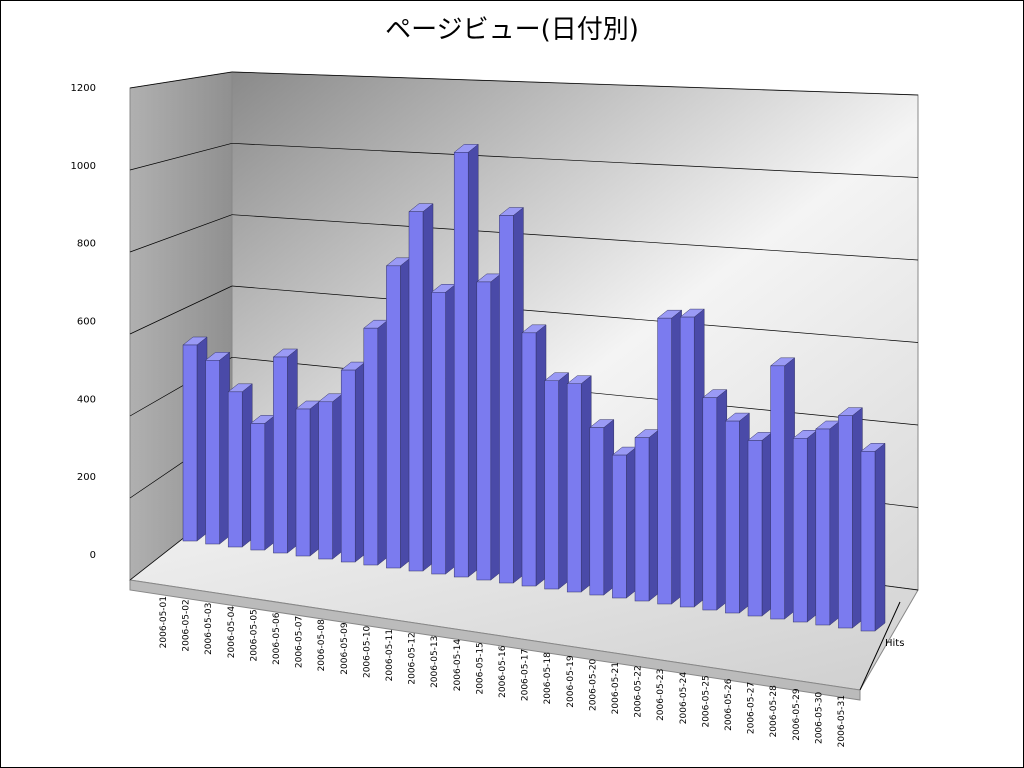 Image resolution: width=1024 pixels, height=768 pixels. Describe the element at coordinates (367, 651) in the screenshot. I see `x-tick-label: 2006-05-10` at that location.